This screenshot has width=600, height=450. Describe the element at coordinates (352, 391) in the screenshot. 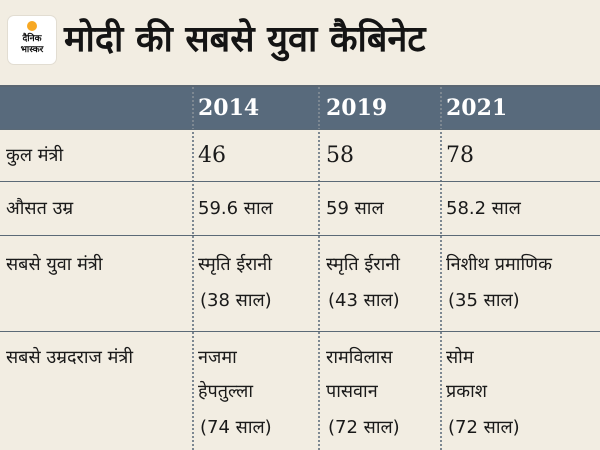

I see `table-cell: पासवान` at that location.